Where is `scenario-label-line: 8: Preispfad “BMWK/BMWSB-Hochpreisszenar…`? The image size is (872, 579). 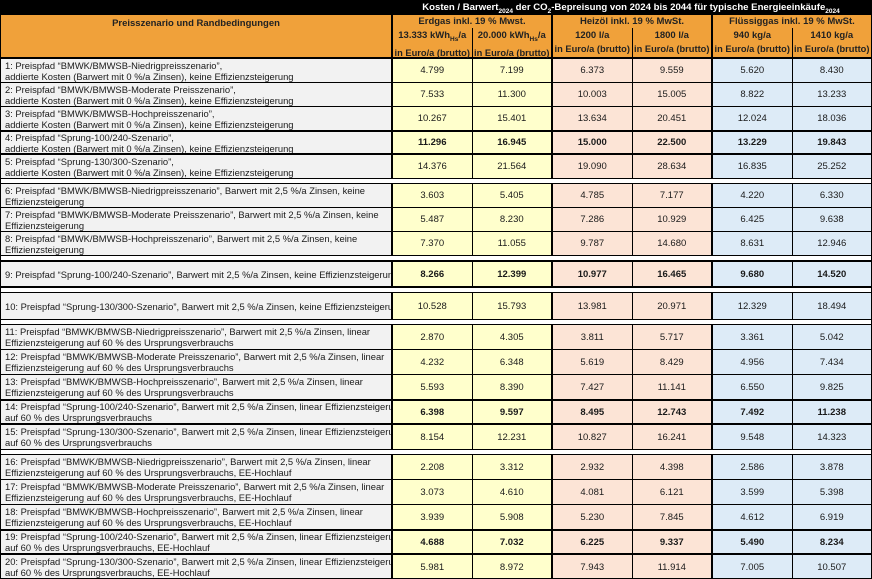 scenario-label-line: 8: Preispfad “BMWK/BMWSB-Hochpreisszenar… is located at coordinates (181, 238).